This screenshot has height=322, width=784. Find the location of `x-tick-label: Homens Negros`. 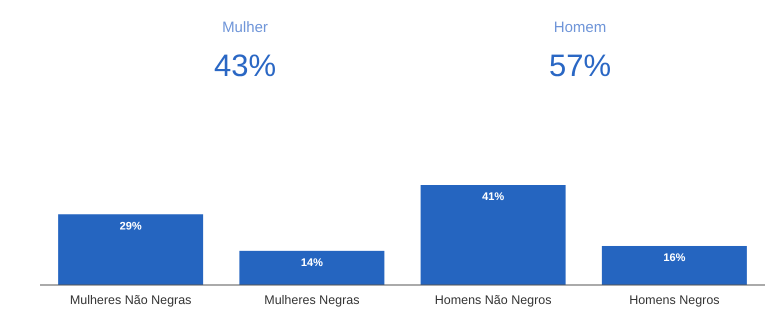

x-tick-label: Homens Negros is located at coordinates (674, 300).